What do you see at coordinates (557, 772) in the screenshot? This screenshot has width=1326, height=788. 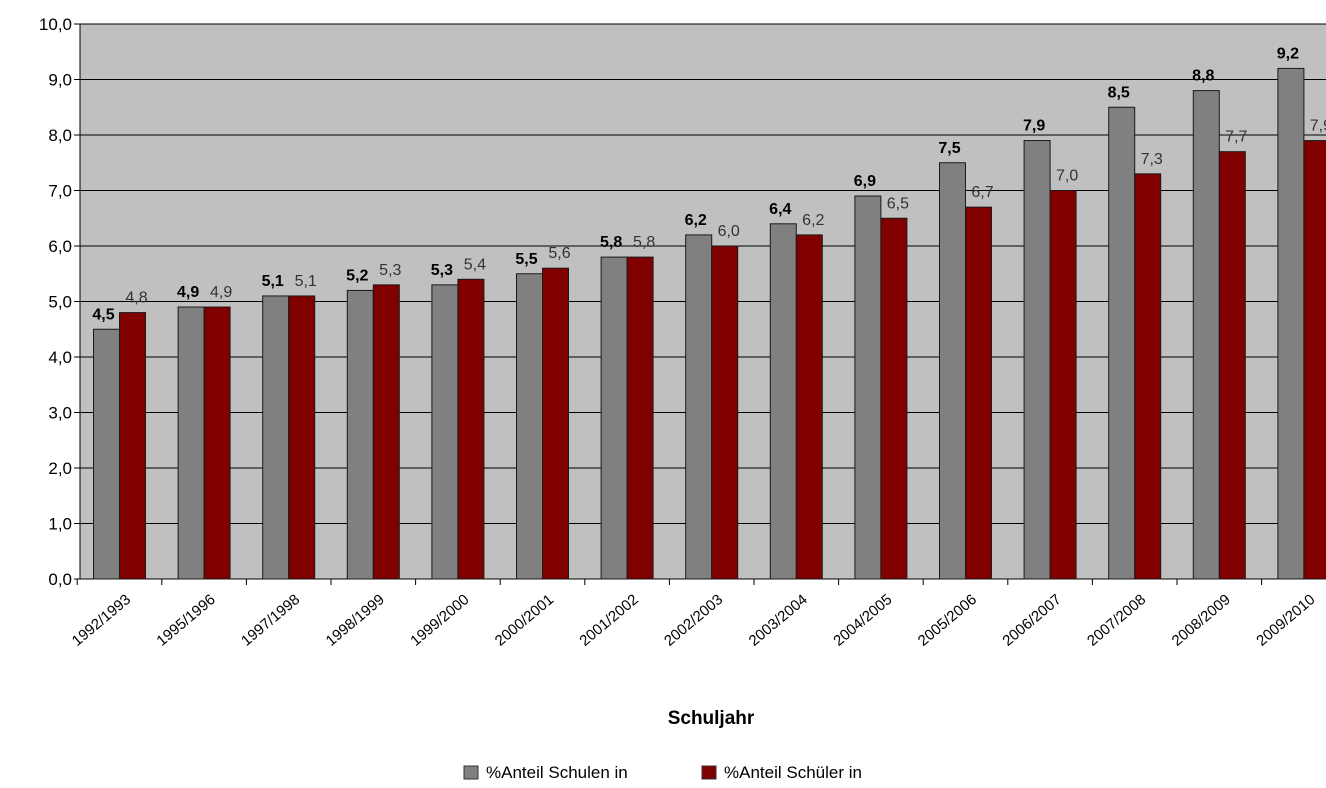 I see `legend-label-schulen: %Anteil Schulen in` at bounding box center [557, 772].